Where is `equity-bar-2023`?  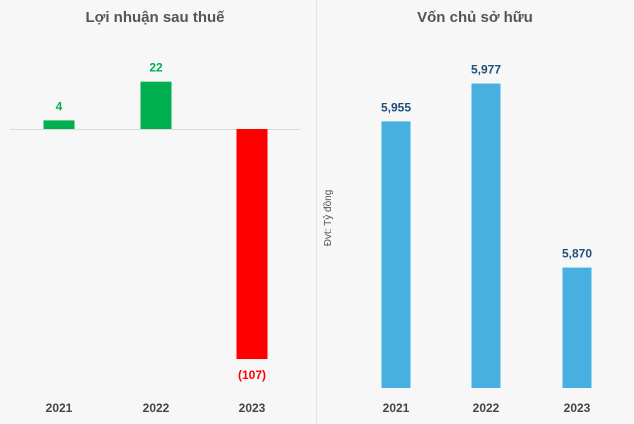 equity-bar-2023 is located at coordinates (577, 327).